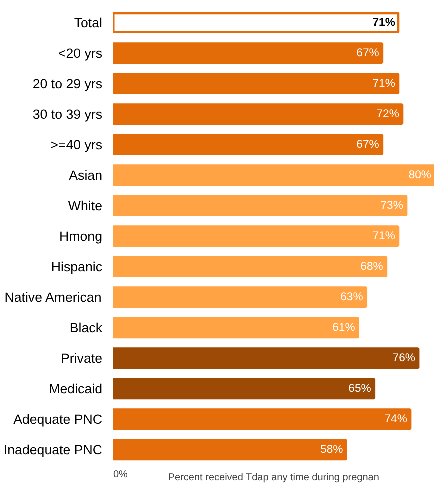  I want to click on y-tick-label: Medicaid, so click(76, 388).